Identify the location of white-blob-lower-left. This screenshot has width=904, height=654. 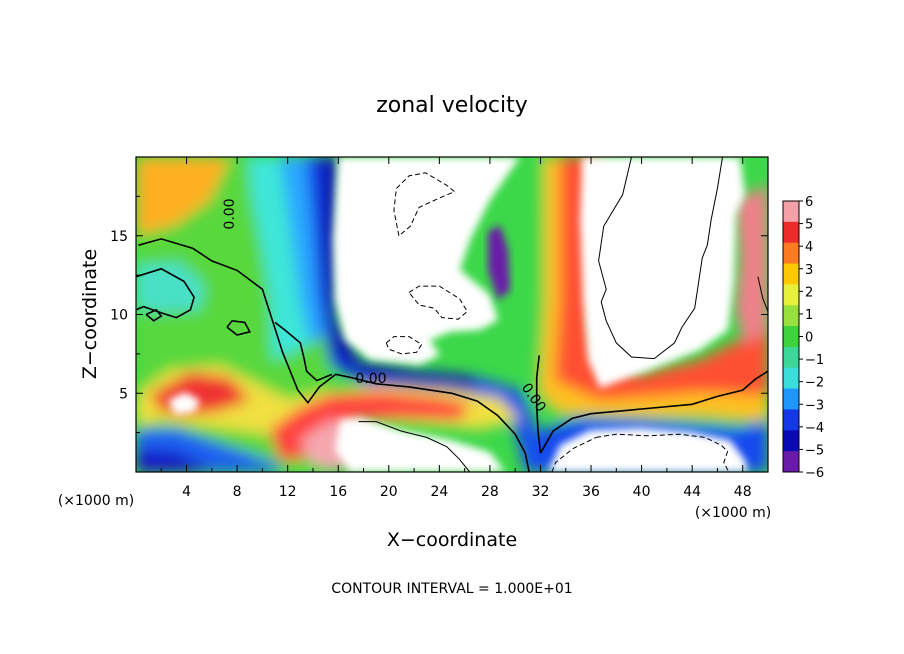
(184, 403).